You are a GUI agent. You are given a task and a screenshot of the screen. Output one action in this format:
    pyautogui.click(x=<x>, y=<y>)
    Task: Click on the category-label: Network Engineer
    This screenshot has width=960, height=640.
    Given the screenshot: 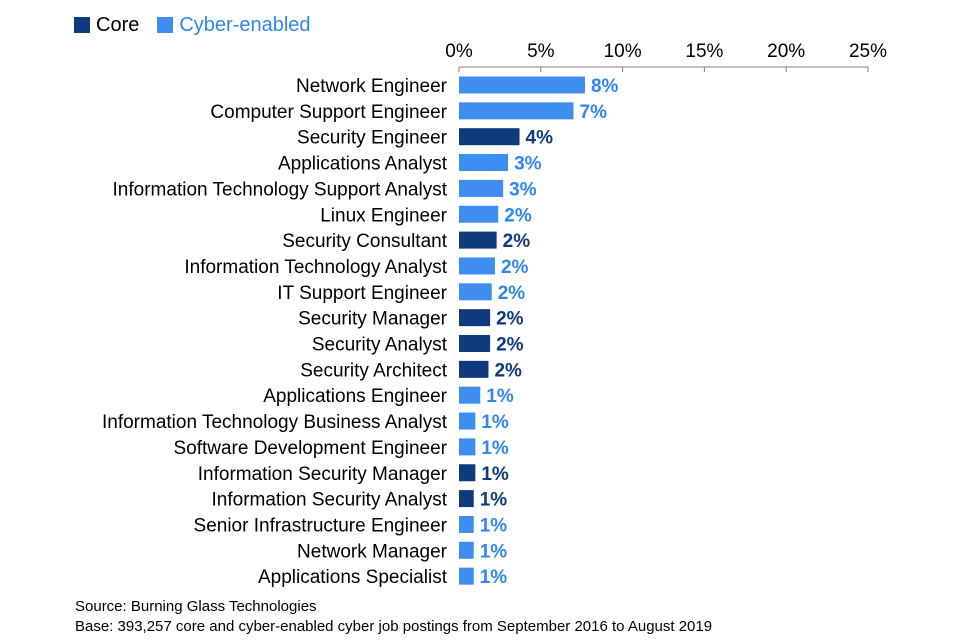 What is the action you would take?
    pyautogui.click(x=372, y=86)
    